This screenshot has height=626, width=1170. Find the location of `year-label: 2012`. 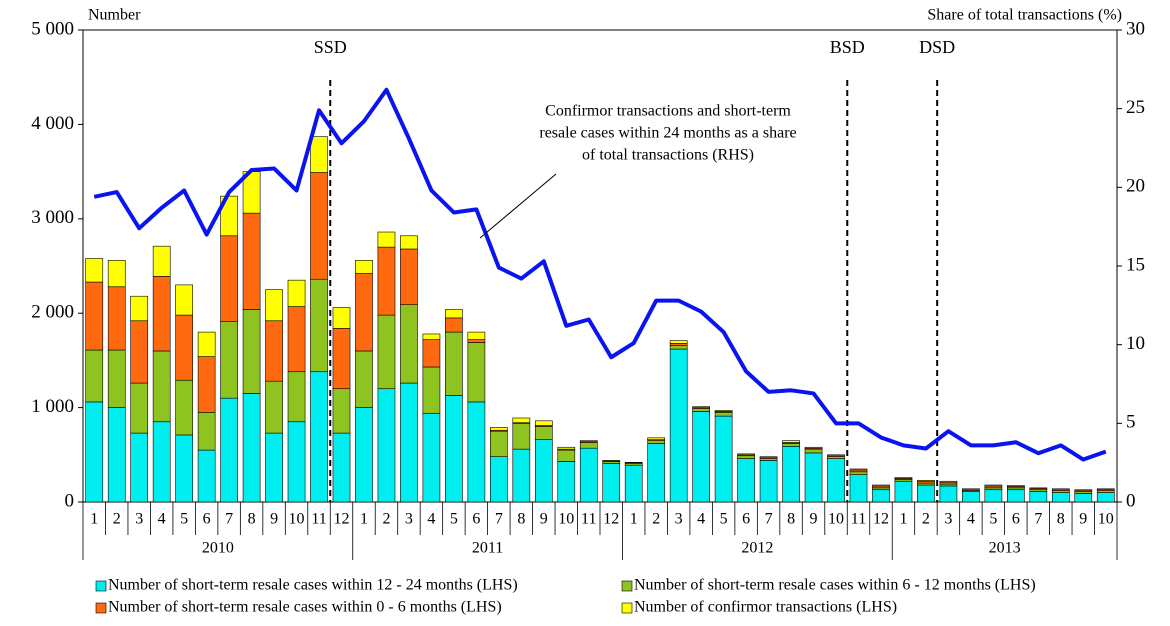

year-label: 2012 is located at coordinates (757, 548).